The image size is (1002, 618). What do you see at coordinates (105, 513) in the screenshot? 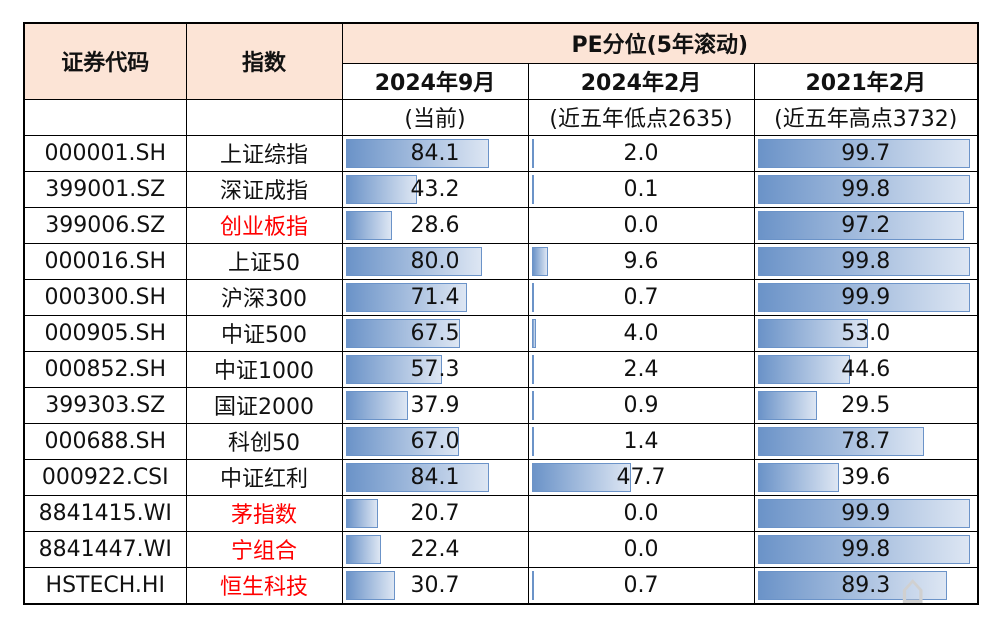
I see `security-code: 8841415.WI` at bounding box center [105, 513].